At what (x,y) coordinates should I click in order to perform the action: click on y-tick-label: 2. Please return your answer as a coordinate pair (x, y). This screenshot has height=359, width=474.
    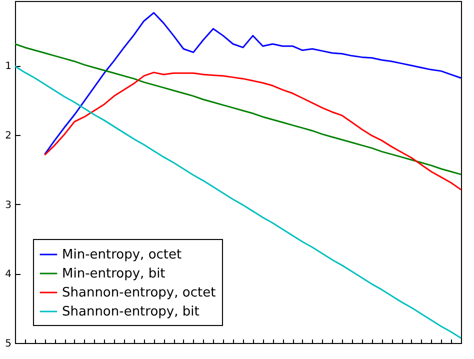
    Looking at the image, I should click on (8, 136).